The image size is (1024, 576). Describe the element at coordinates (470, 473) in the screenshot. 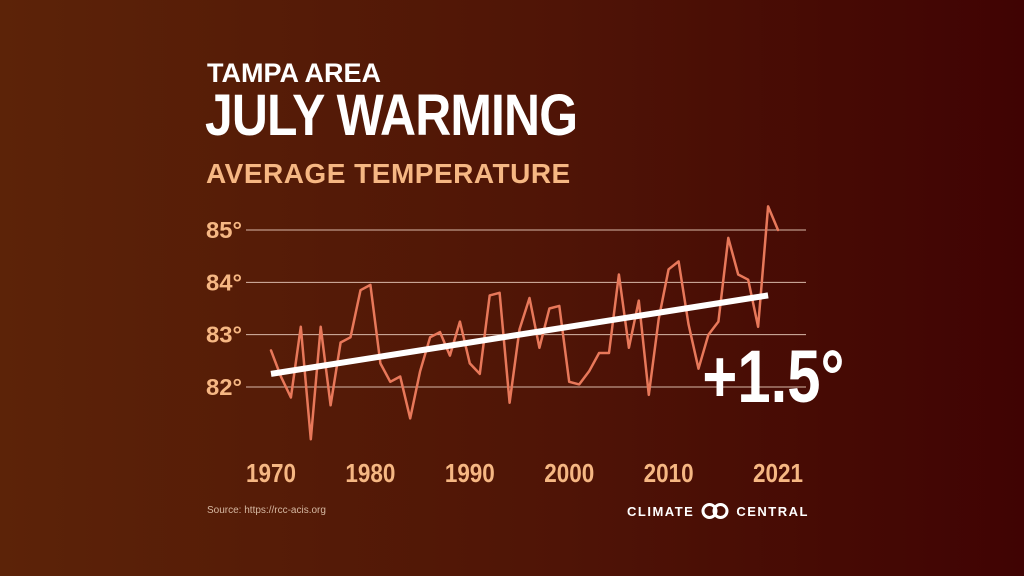

I see `x-tick-label: 1990` at that location.